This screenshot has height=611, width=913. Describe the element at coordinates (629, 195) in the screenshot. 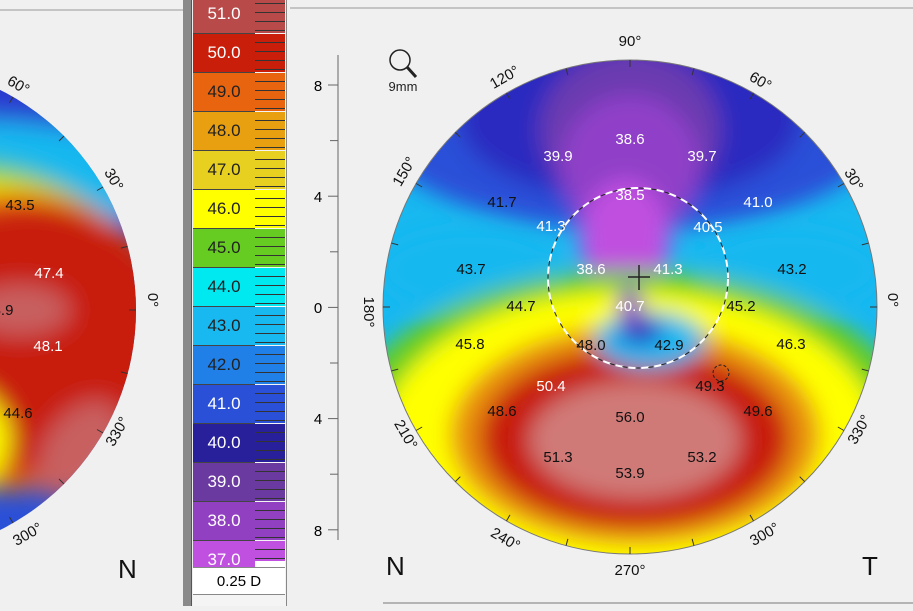

I see `map-value: 38.5` at that location.